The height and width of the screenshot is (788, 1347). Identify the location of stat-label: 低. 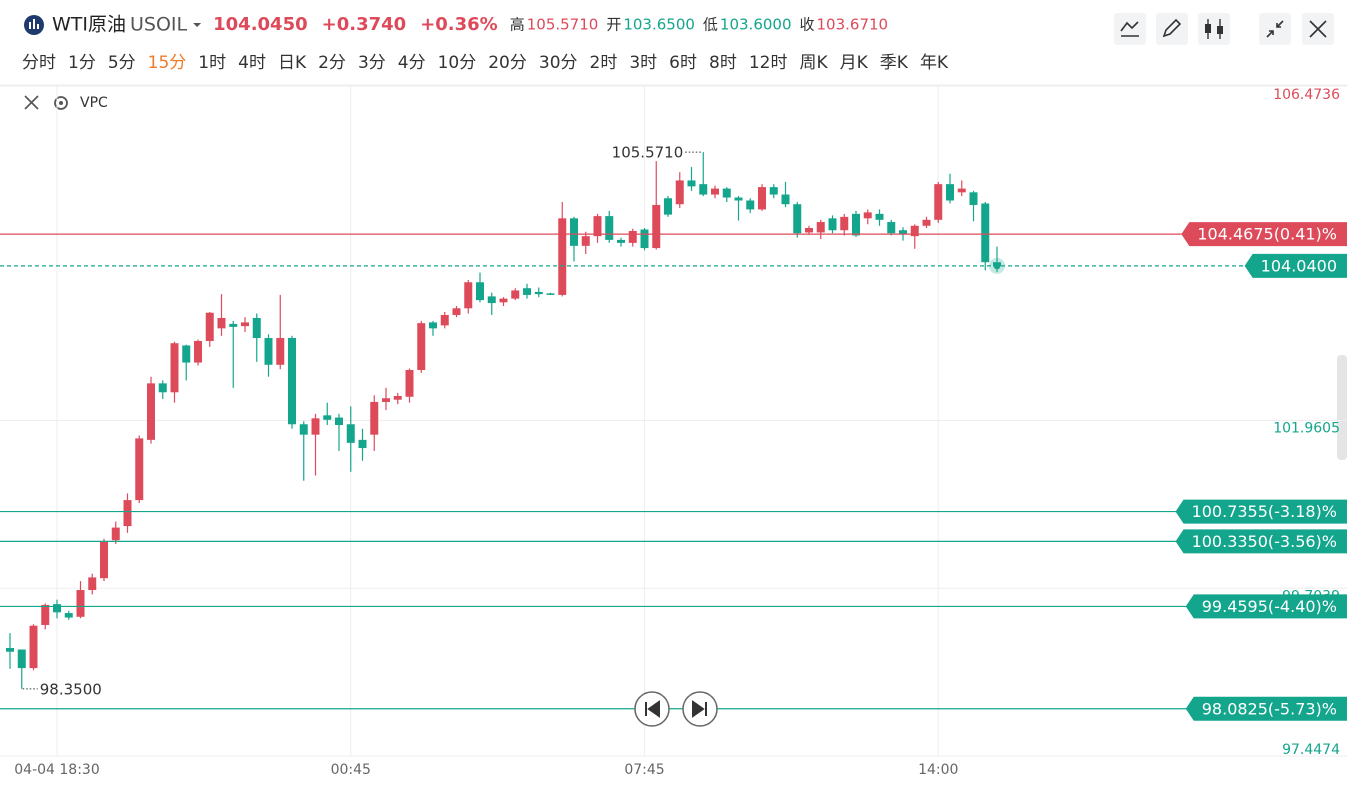
(710, 25).